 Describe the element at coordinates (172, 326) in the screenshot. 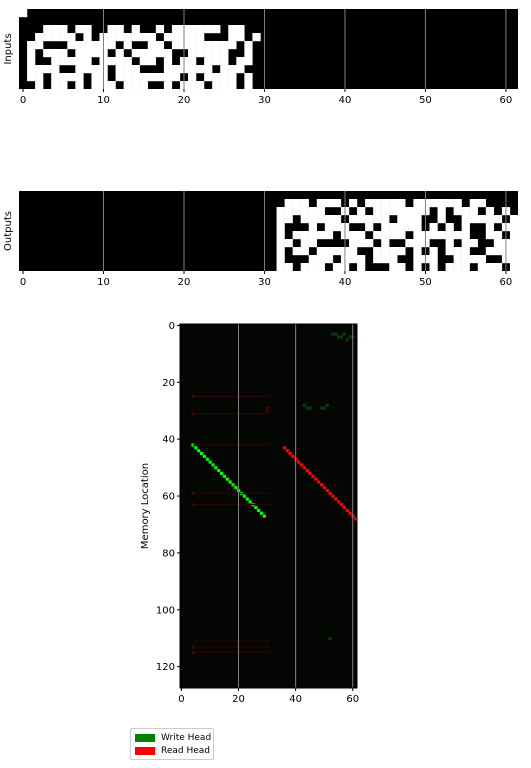

I see `memory-ytick-label: 0` at that location.